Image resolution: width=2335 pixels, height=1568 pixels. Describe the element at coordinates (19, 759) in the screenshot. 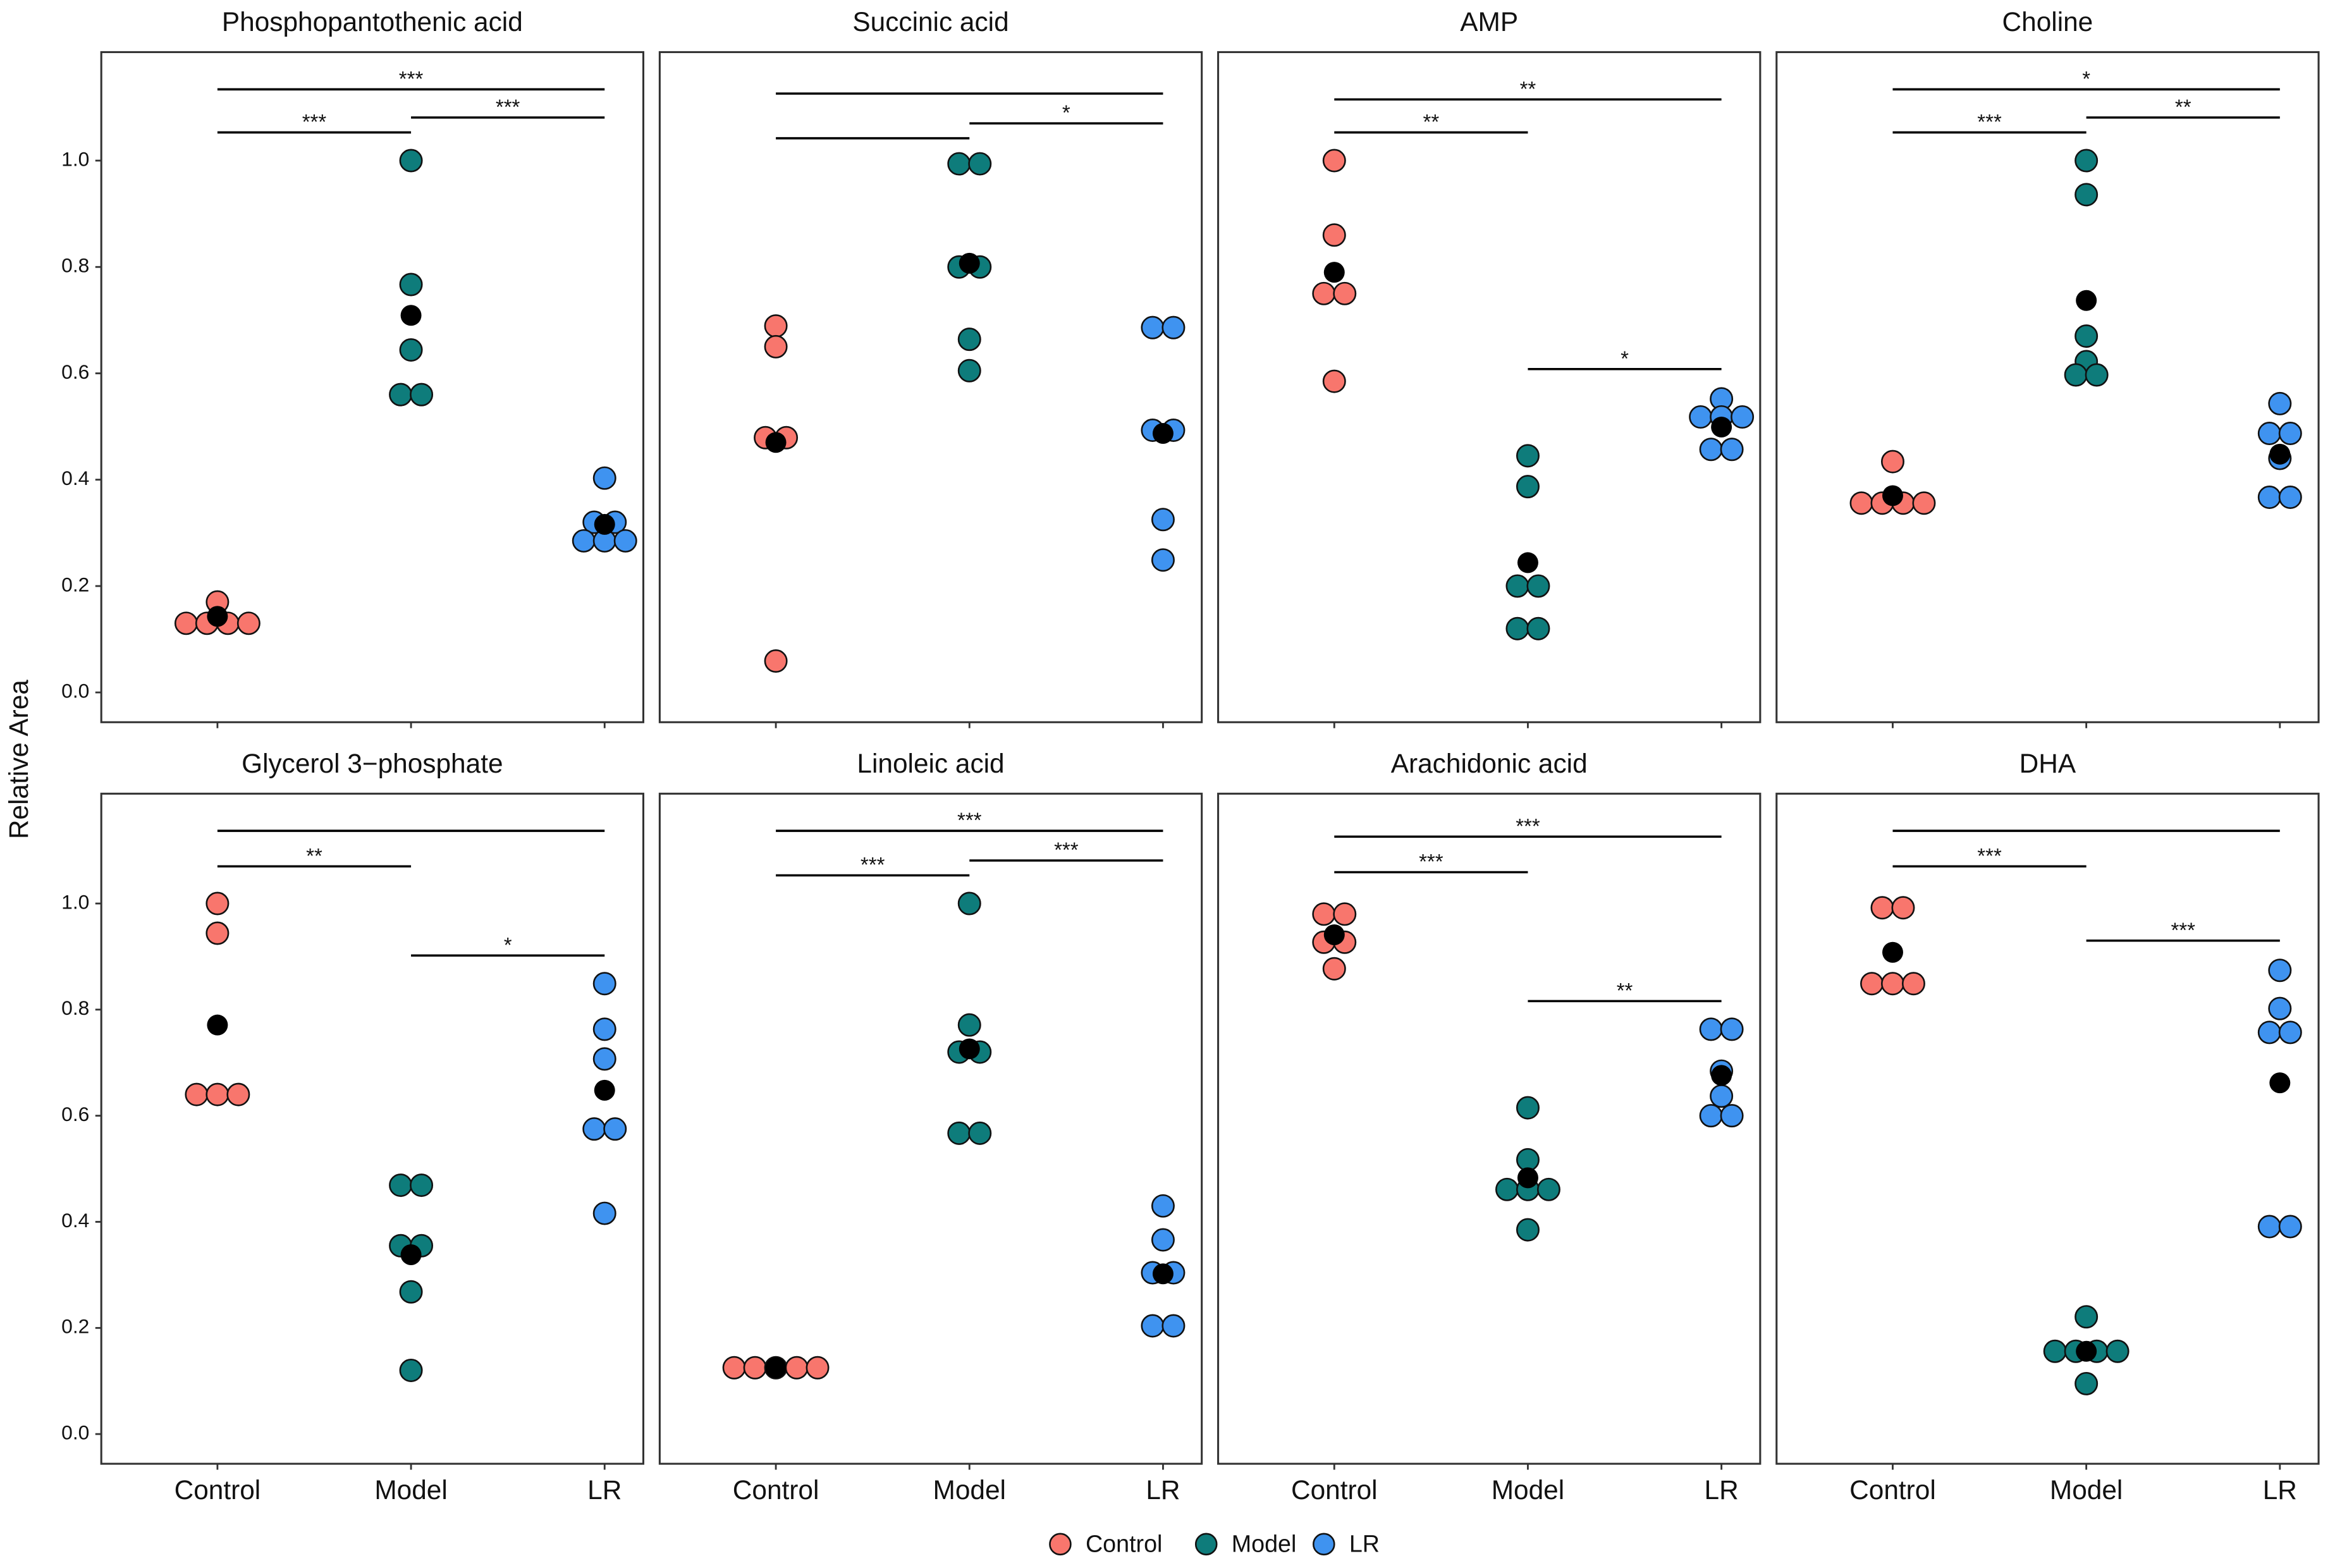

I see `y-axis-title: Relative Area` at that location.